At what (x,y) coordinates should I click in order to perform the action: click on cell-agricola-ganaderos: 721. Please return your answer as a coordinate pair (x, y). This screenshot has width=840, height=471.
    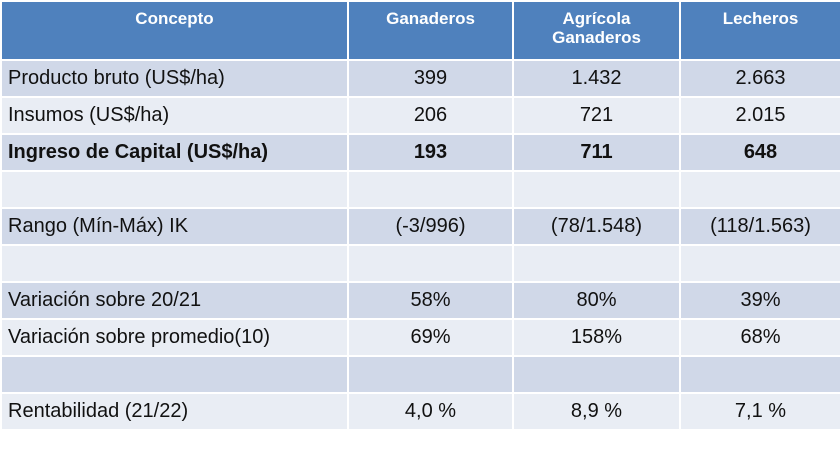
    Looking at the image, I should click on (596, 115).